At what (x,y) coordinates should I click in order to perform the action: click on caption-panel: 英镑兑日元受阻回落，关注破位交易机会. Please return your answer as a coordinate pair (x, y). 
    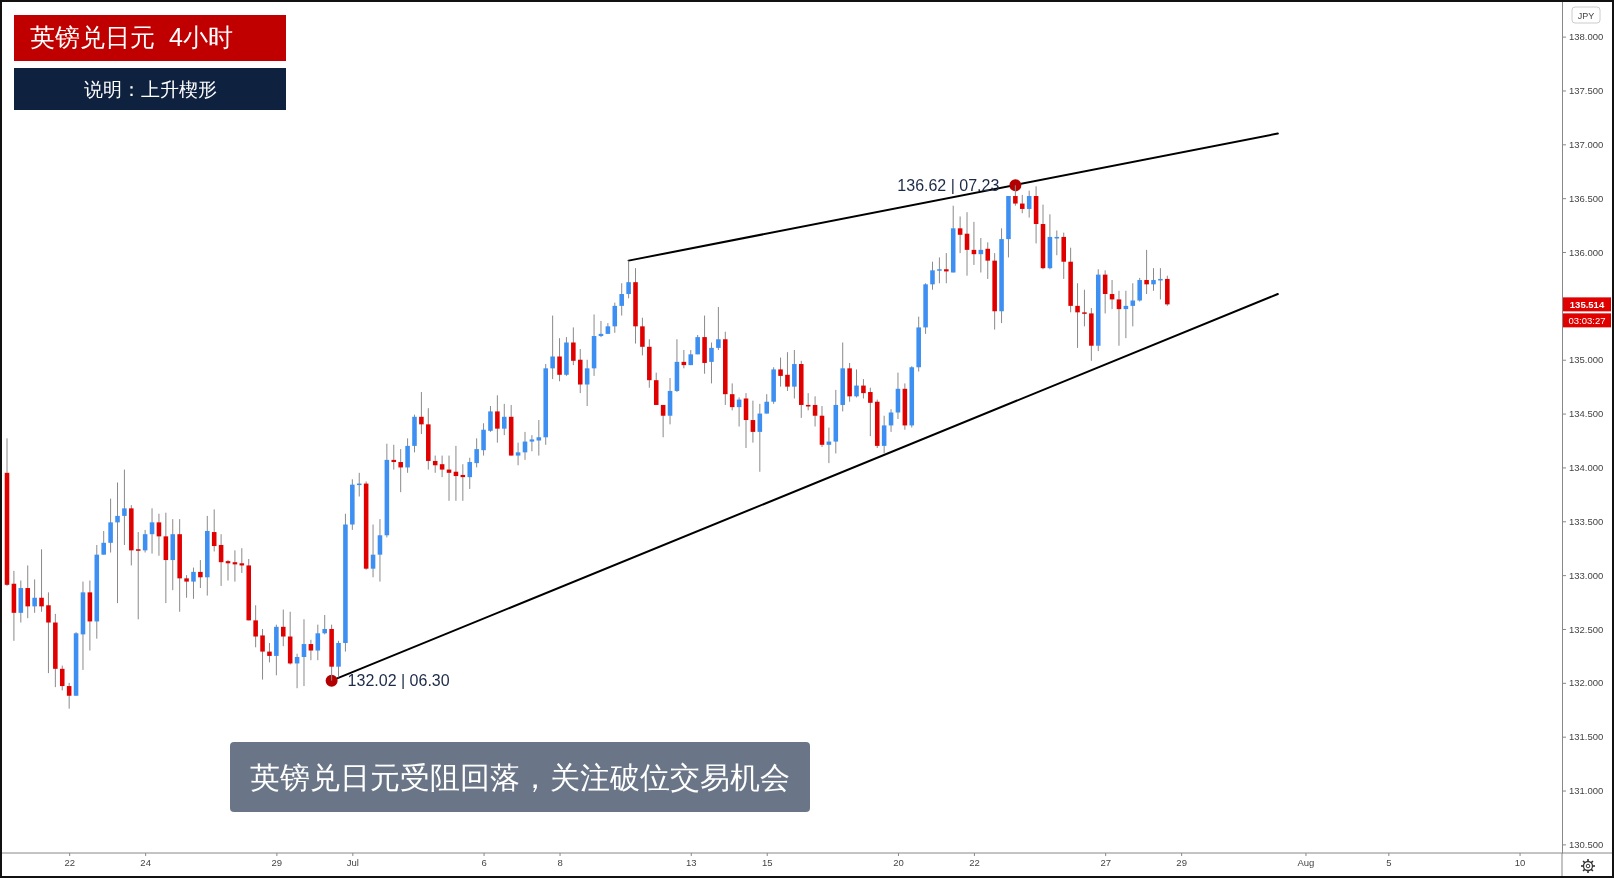
    Looking at the image, I should click on (520, 777).